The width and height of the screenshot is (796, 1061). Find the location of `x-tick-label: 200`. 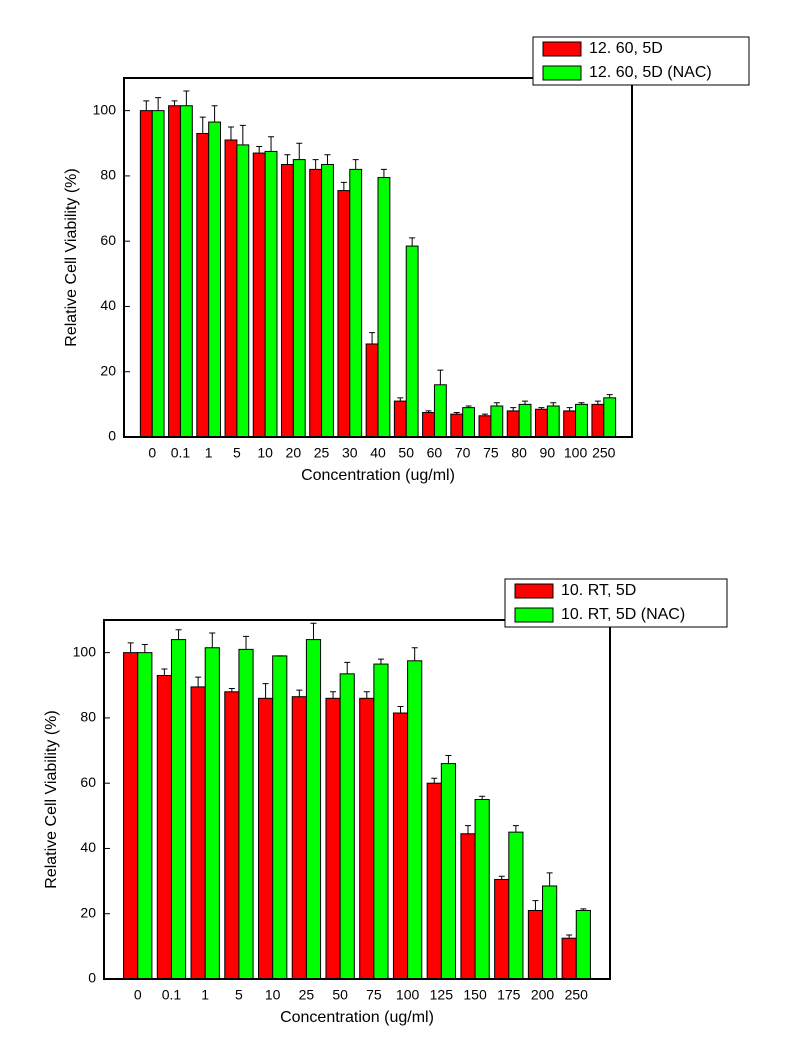

x-tick-label: 200 is located at coordinates (543, 995).